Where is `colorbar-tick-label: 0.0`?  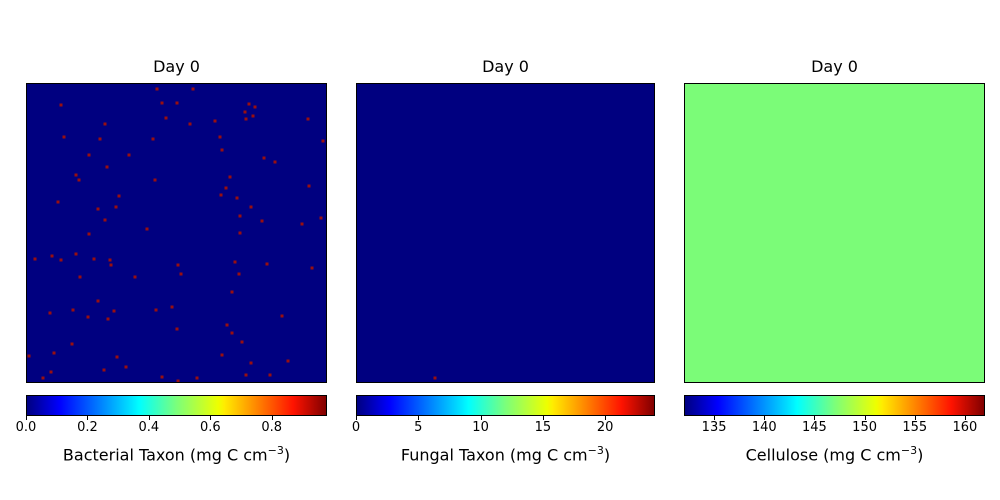
colorbar-tick-label: 0.0 is located at coordinates (26, 427).